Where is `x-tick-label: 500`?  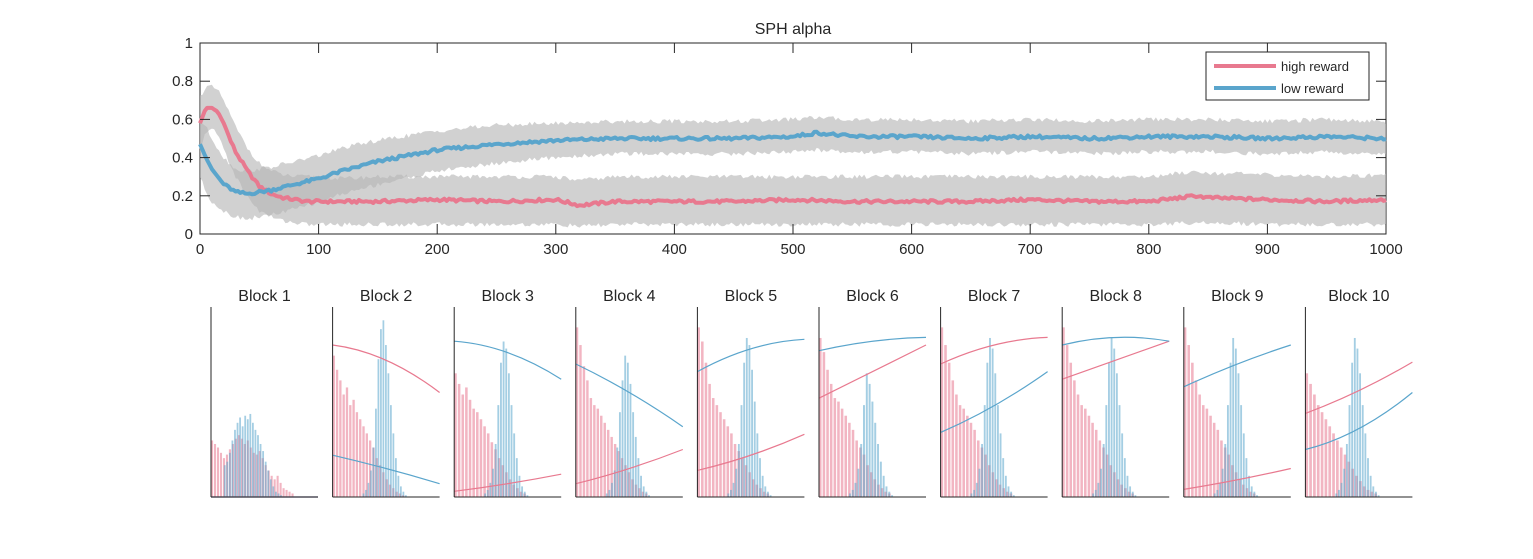
x-tick-label: 500 is located at coordinates (792, 249).